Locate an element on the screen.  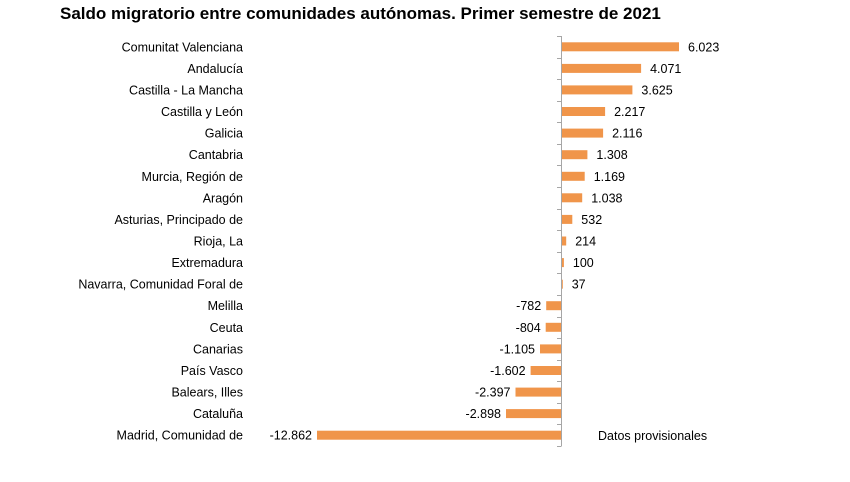
category-label: Castilla y León is located at coordinates (202, 112).